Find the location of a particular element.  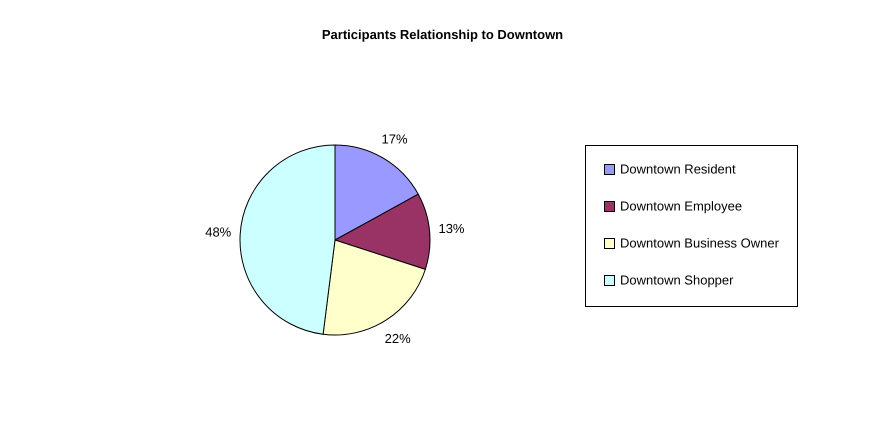

legend-label: Downtown Shopper is located at coordinates (677, 280).